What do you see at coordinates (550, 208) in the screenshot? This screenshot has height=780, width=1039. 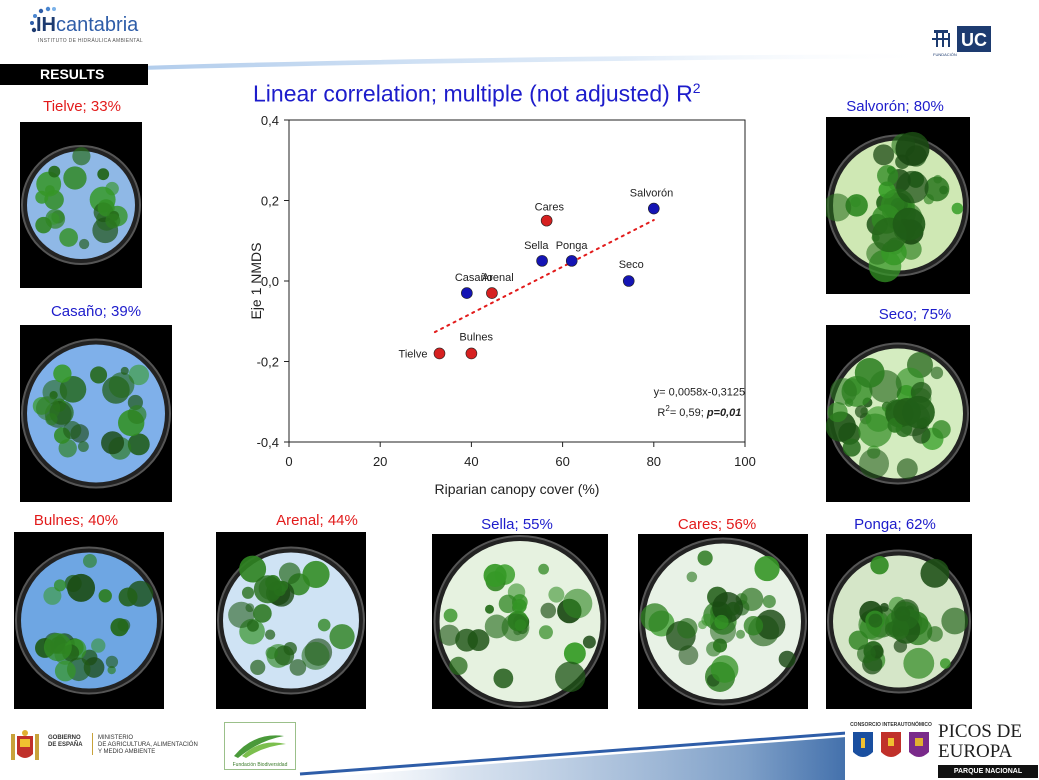 I see `point-label: Cares` at bounding box center [550, 208].